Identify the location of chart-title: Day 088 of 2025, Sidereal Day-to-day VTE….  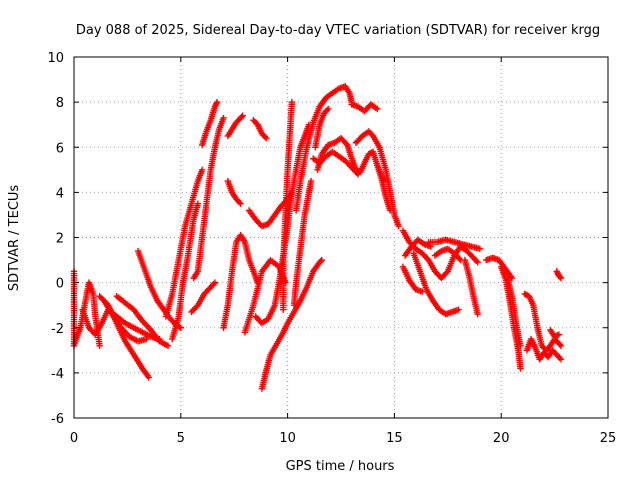
(338, 30).